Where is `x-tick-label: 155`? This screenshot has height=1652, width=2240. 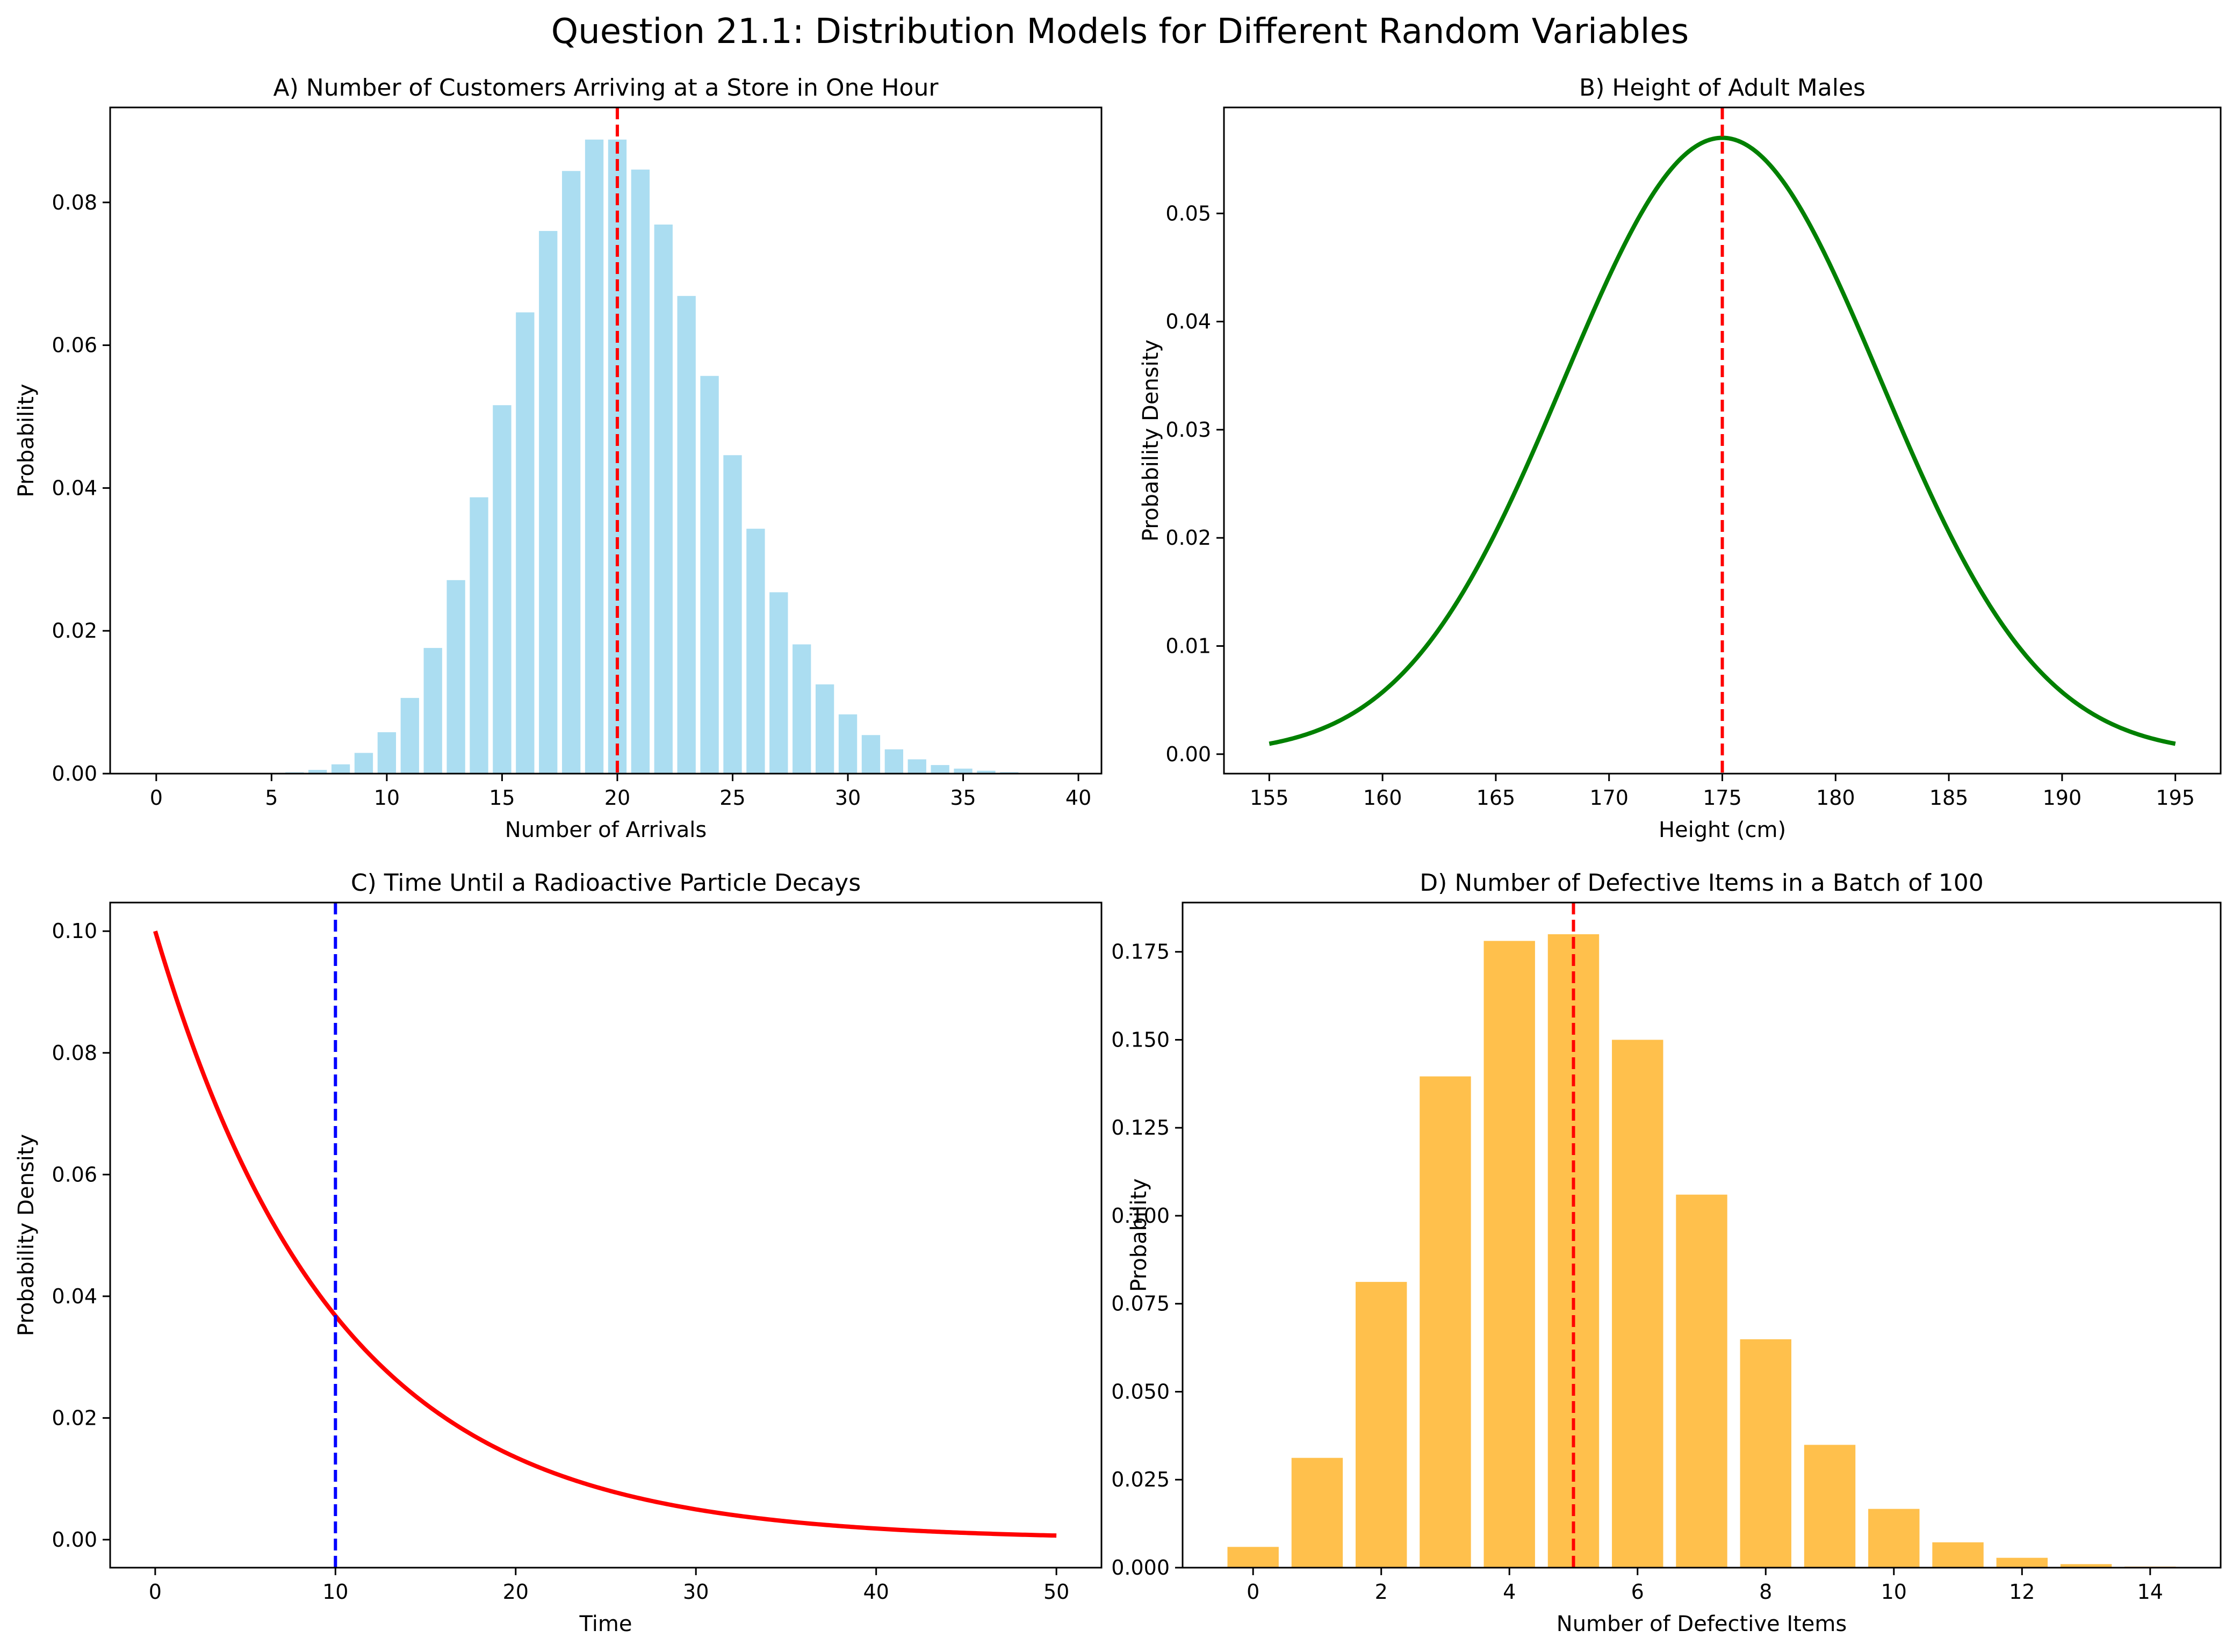 x-tick-label: 155 is located at coordinates (1270, 798).